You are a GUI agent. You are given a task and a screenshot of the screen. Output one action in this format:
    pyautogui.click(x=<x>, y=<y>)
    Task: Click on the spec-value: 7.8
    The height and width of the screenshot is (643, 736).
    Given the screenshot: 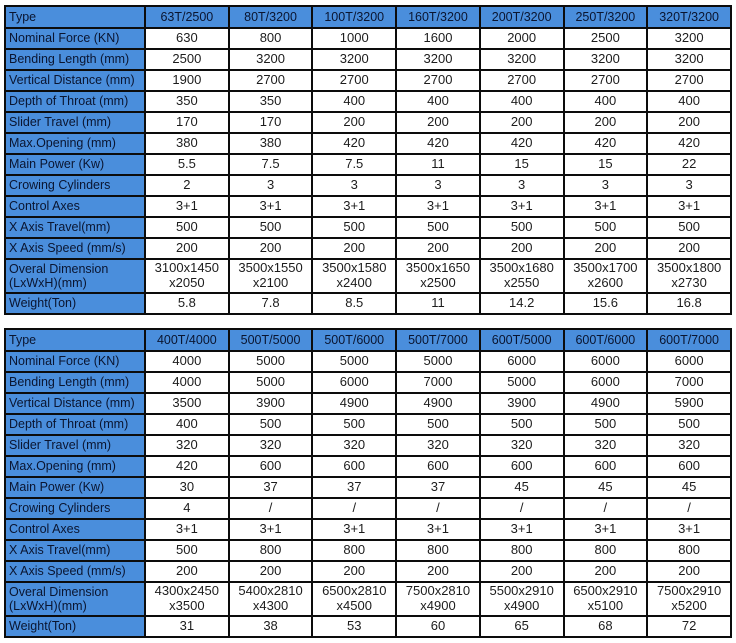 What is the action you would take?
    pyautogui.click(x=270, y=303)
    